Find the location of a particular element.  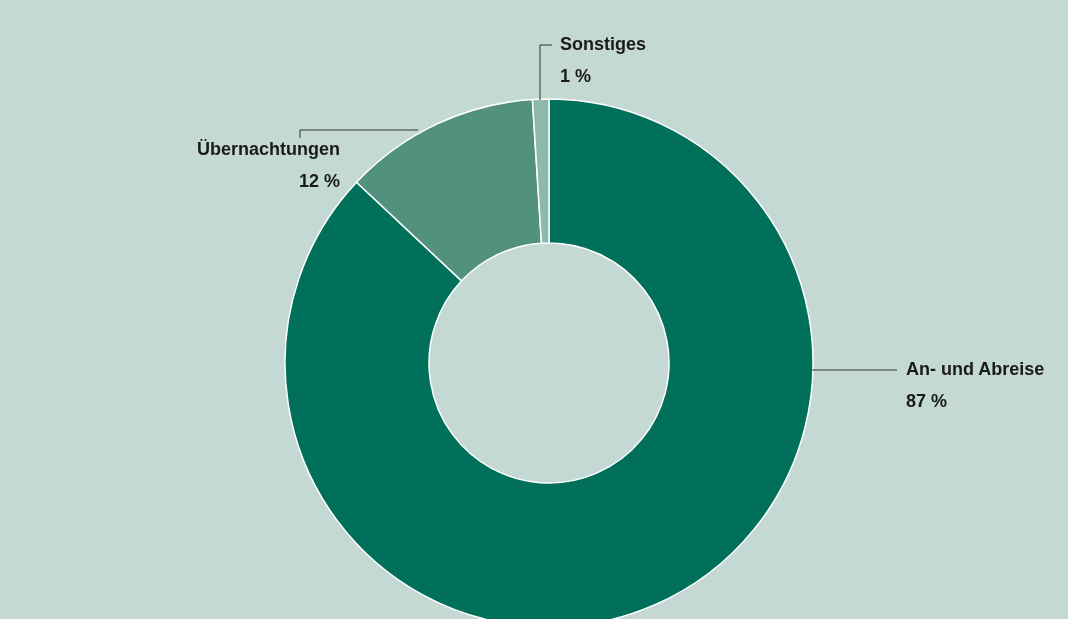

slice-label: Sonstiges is located at coordinates (603, 44).